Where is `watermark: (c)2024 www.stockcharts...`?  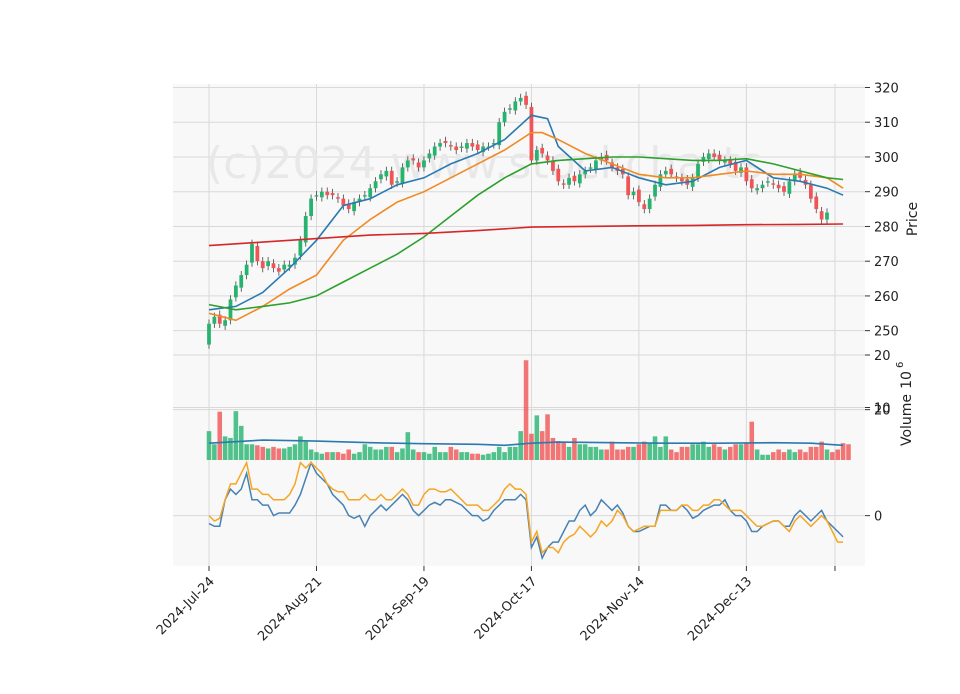 watermark: (c)2024 www.stockcharts... is located at coordinates (505, 163).